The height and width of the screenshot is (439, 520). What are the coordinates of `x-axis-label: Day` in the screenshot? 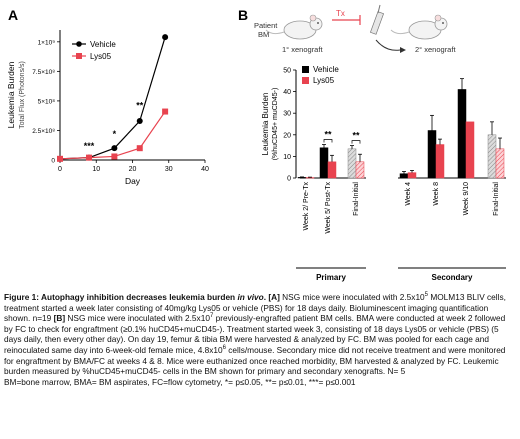 It's located at (133, 181).